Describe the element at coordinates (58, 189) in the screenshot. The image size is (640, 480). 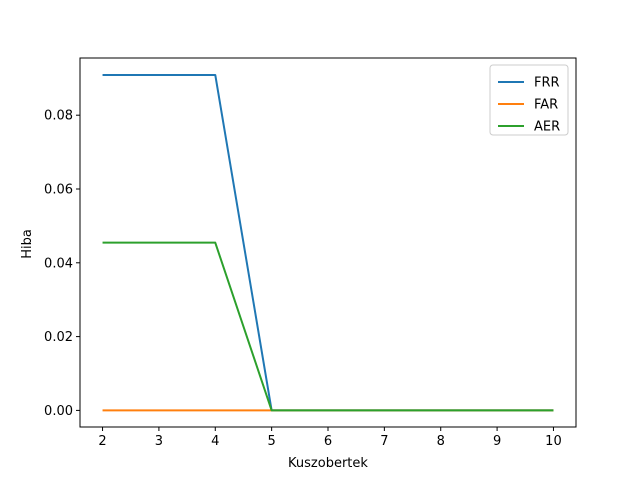
I see `y-tick-label: 0.06` at that location.